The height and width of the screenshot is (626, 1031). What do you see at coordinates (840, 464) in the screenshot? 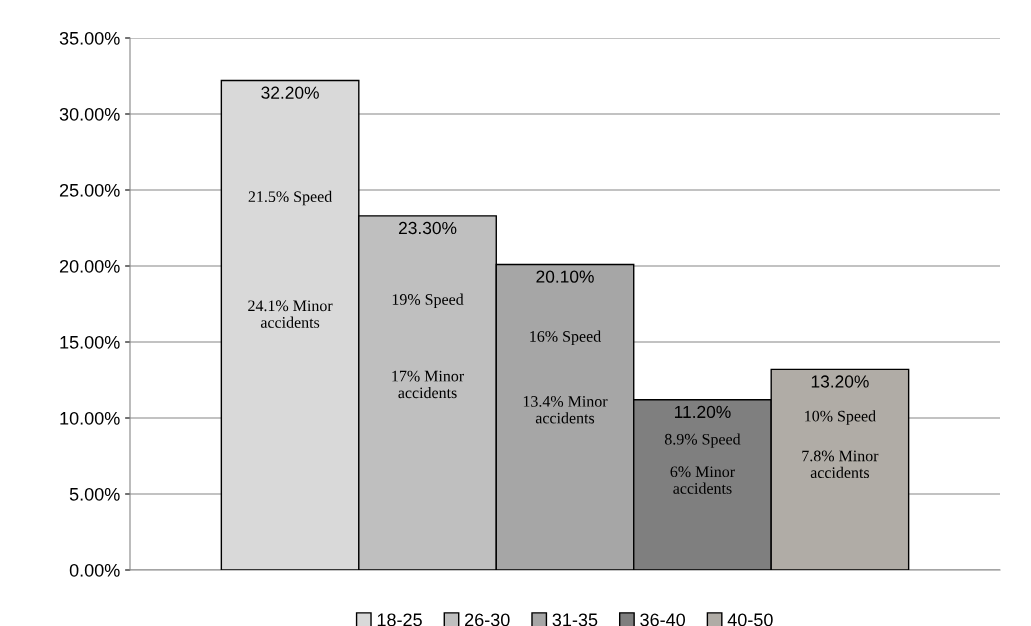
I see `annotation: 7.8% Minor accidents` at bounding box center [840, 464].